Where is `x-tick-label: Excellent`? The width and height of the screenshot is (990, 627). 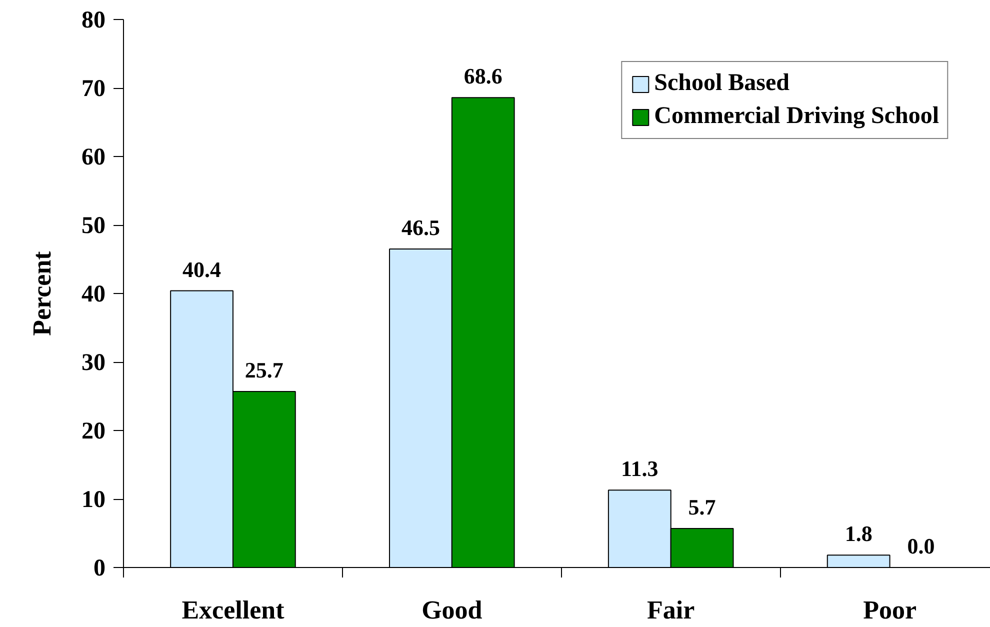 x-tick-label: Excellent is located at coordinates (233, 610).